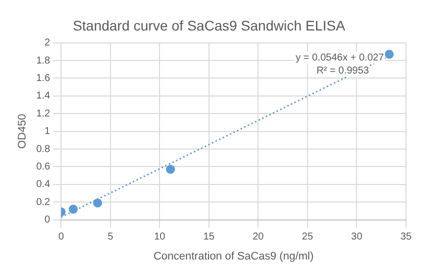  Describe the element at coordinates (43, 114) in the screenshot. I see `y-tick-label: 1.2` at that location.